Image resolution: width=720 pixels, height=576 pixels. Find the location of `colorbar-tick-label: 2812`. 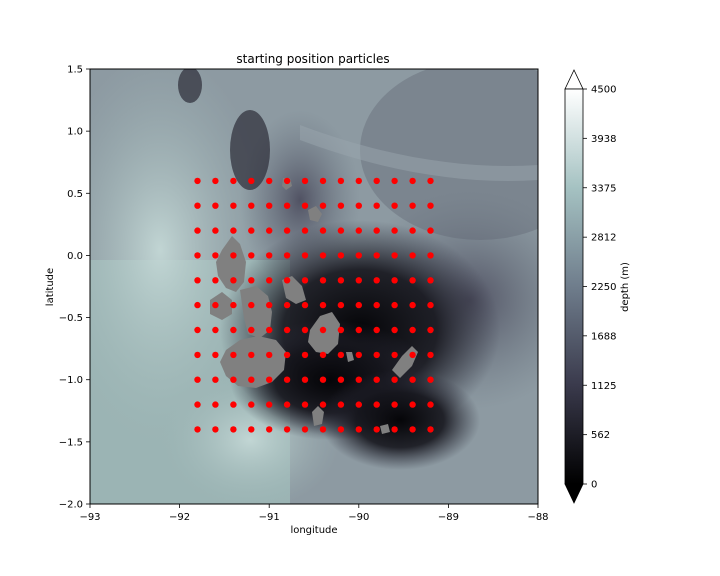

colorbar-tick-label: 2812 is located at coordinates (603, 238).